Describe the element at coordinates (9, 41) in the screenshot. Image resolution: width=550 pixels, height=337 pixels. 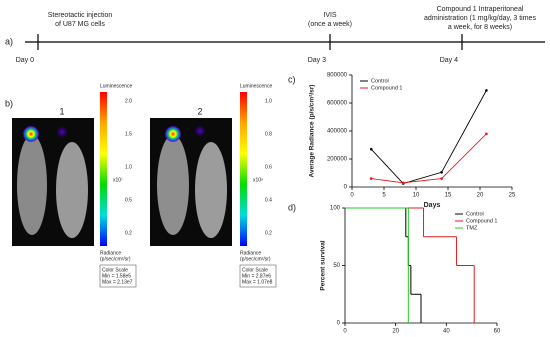
I see `panel-label: a)` at that location.